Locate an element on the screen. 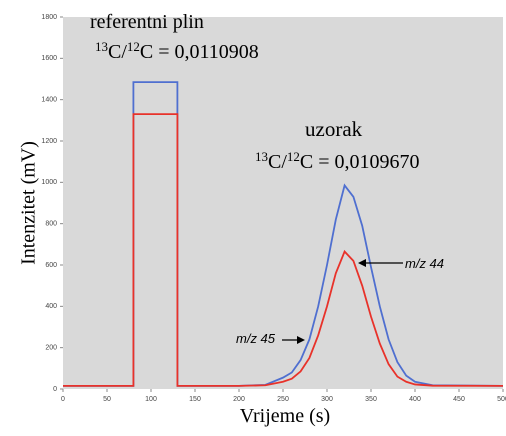 Image resolution: width=506 pixels, height=436 pixels. x-tick-label: 100 is located at coordinates (151, 399).